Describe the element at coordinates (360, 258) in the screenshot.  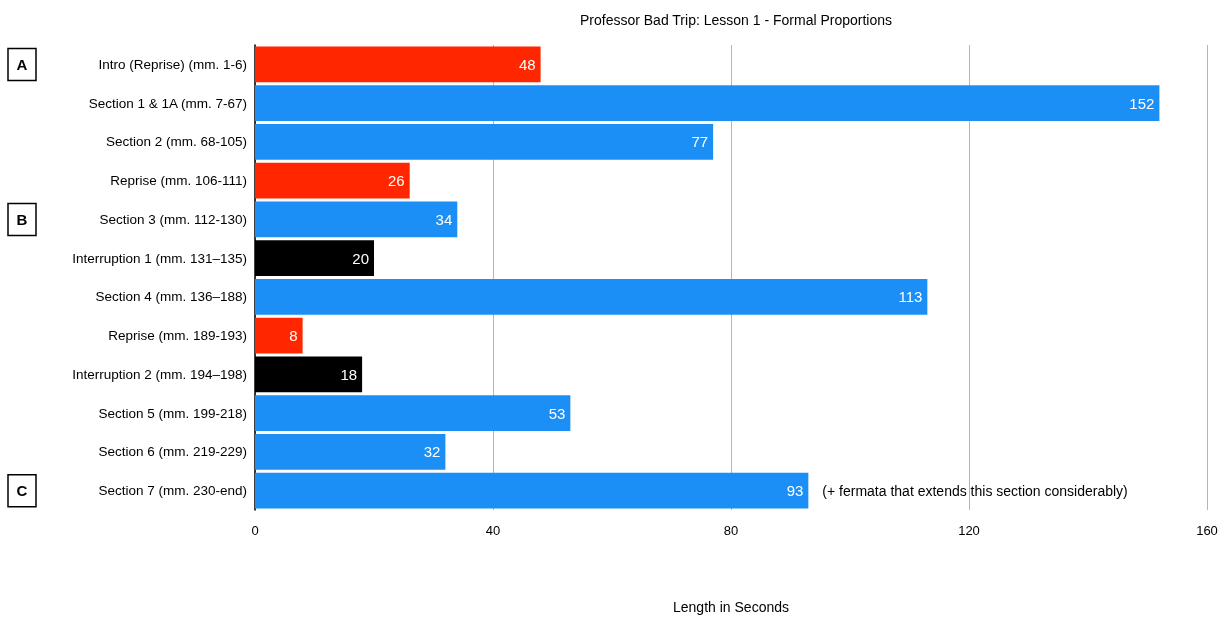
I see `data-label: 20` at that location.